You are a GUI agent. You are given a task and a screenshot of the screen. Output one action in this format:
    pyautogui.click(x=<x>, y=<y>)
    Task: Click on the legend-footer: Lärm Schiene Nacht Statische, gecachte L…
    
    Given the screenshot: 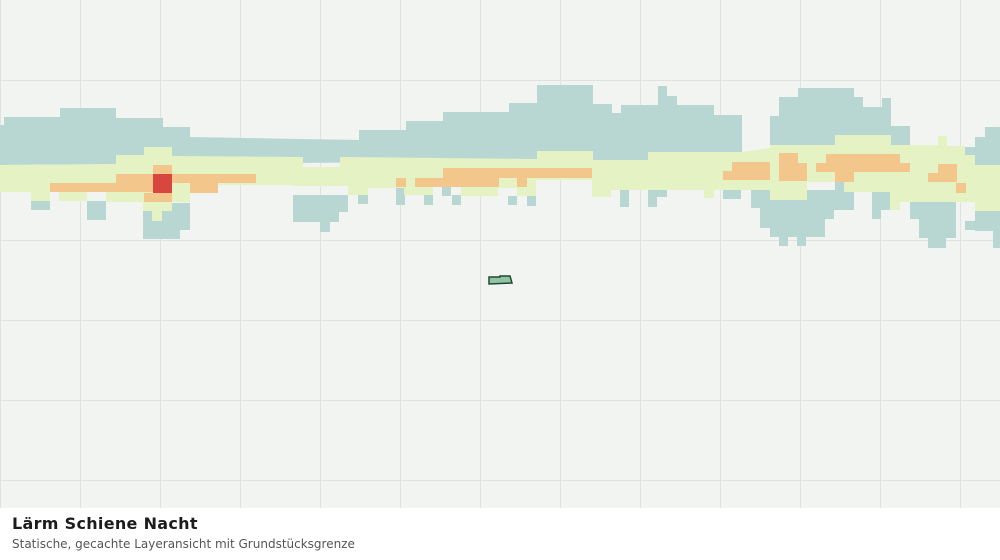 What is the action you would take?
    pyautogui.click(x=500, y=534)
    